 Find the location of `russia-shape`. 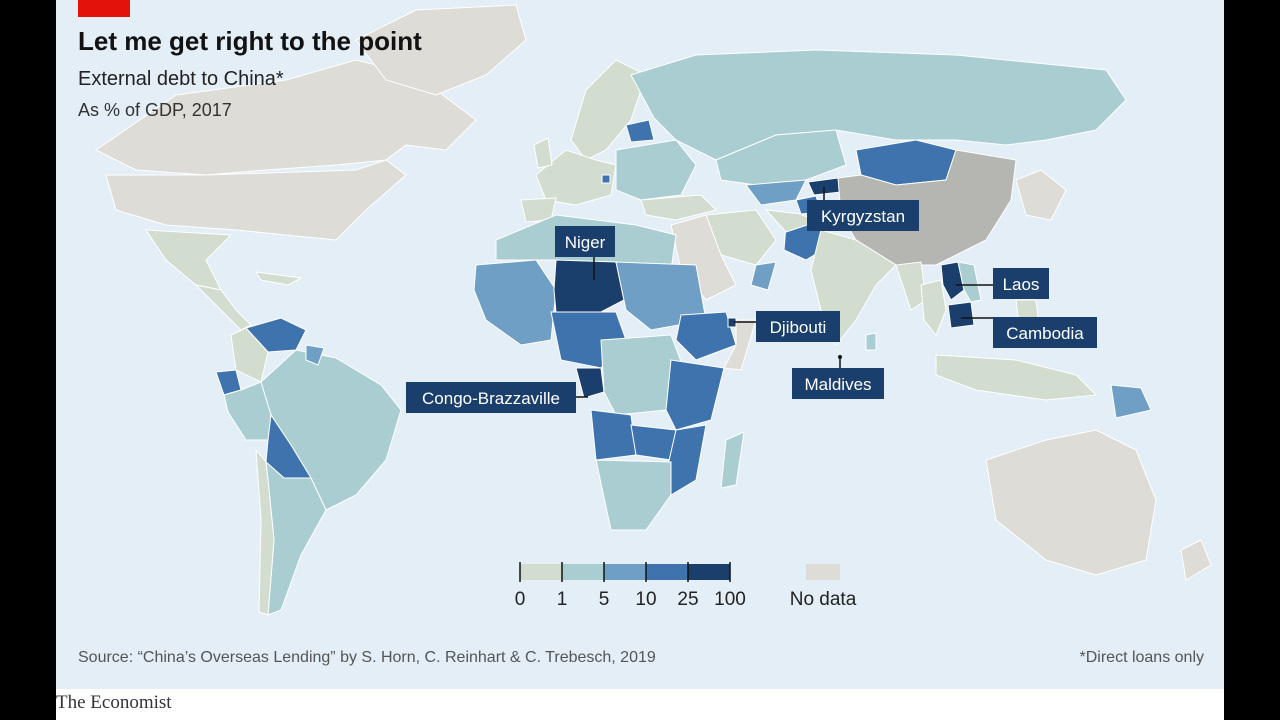

russia-shape is located at coordinates (878, 105).